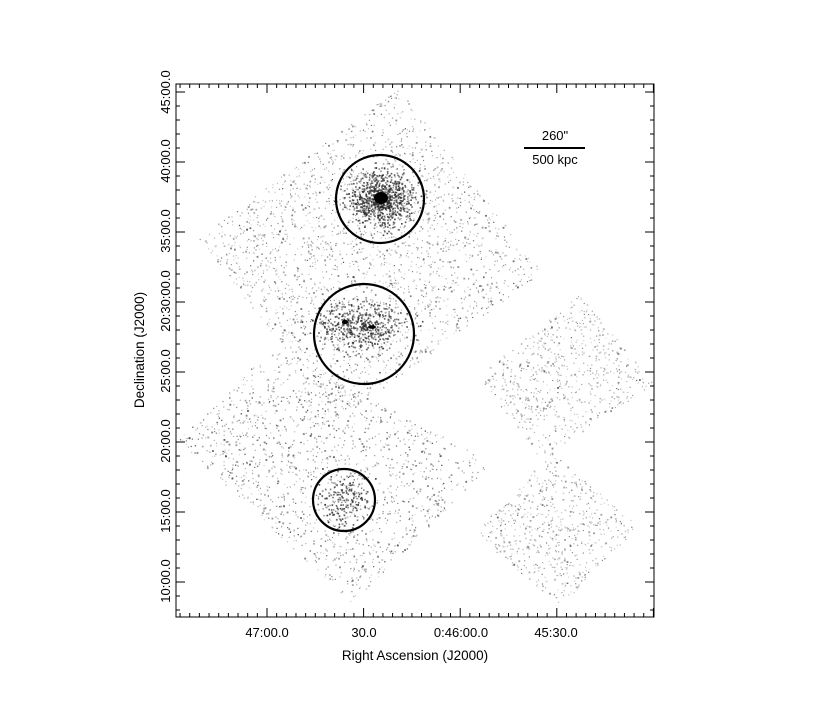 This screenshot has height=703, width=830. I want to click on emission-central, so click(358, 334).